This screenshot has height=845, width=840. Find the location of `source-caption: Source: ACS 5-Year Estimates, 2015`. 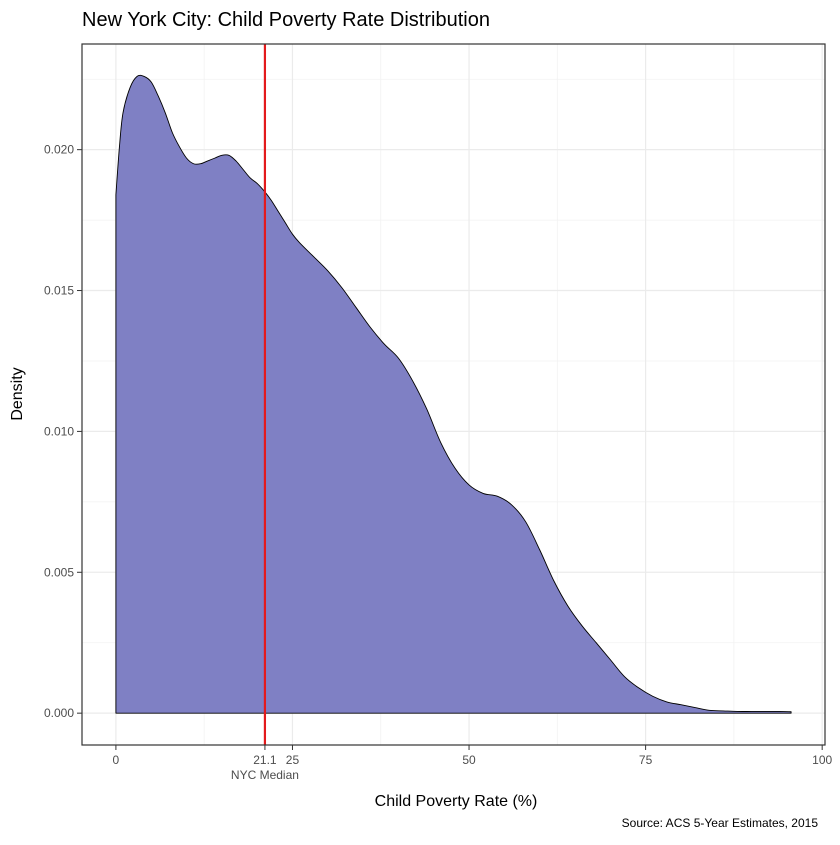

source-caption: Source: ACS 5-Year Estimates, 2015 is located at coordinates (720, 823).